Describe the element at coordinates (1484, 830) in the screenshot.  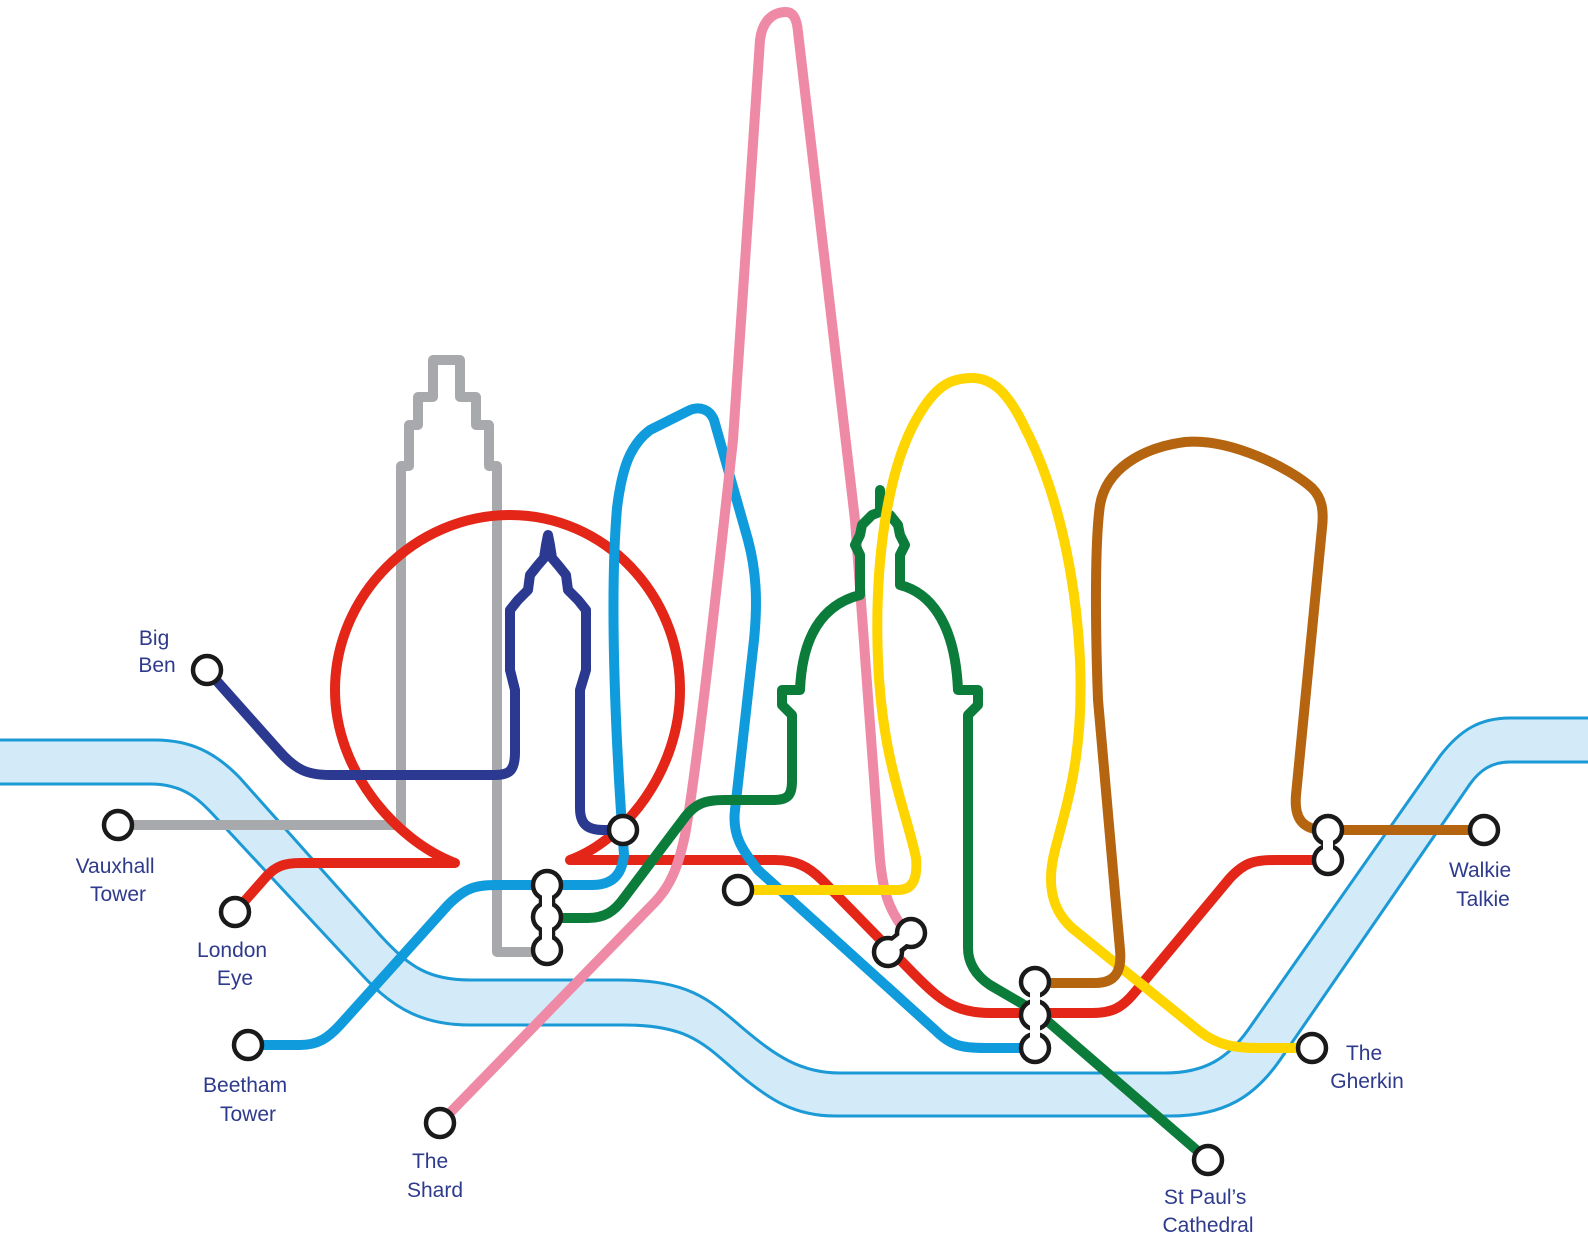
I see `station-walkie-talkie` at that location.